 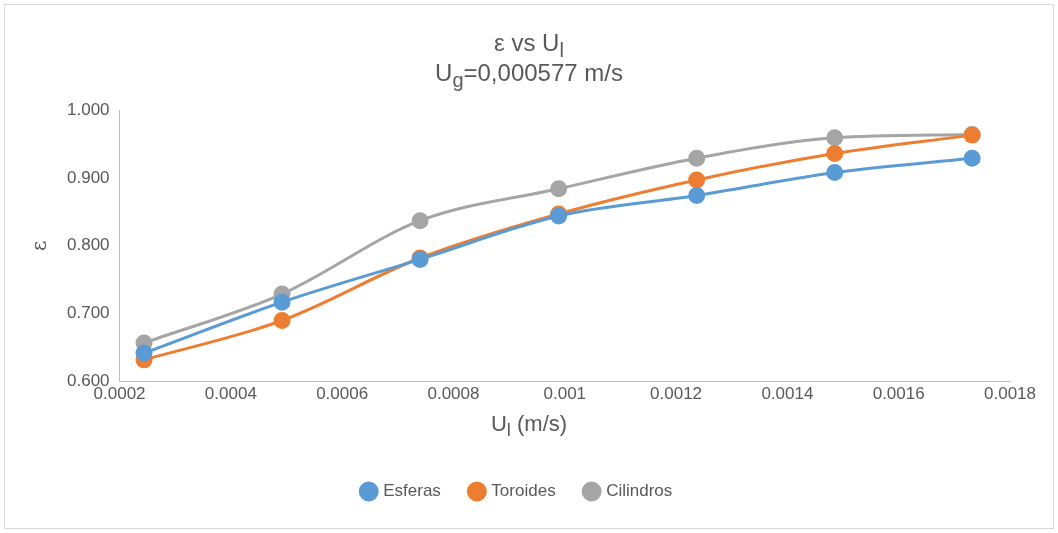 I want to click on x-tick-label: 0.0004, so click(x=230, y=394).